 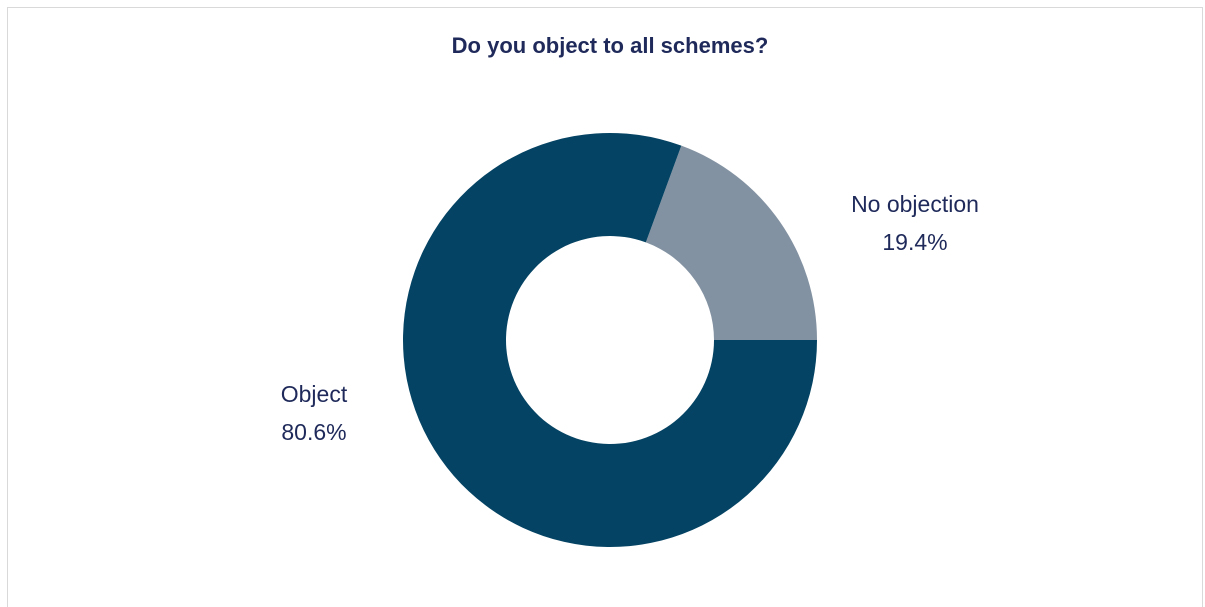 I want to click on slice-no-objection, so click(x=731, y=242).